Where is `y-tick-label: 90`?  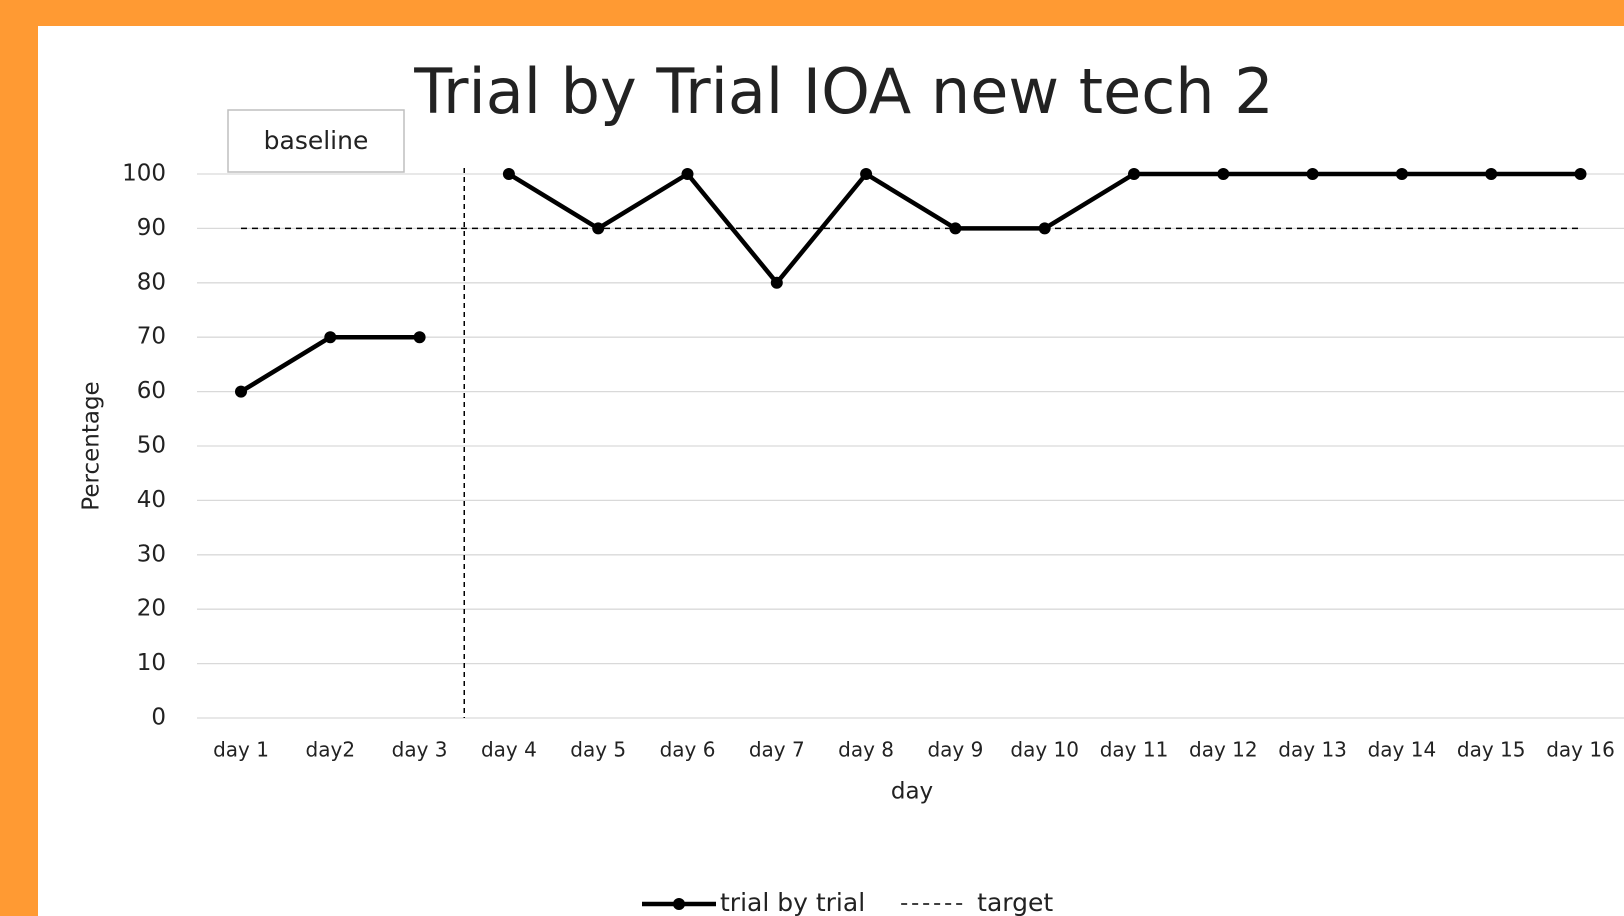 y-tick-label: 90 is located at coordinates (151, 228).